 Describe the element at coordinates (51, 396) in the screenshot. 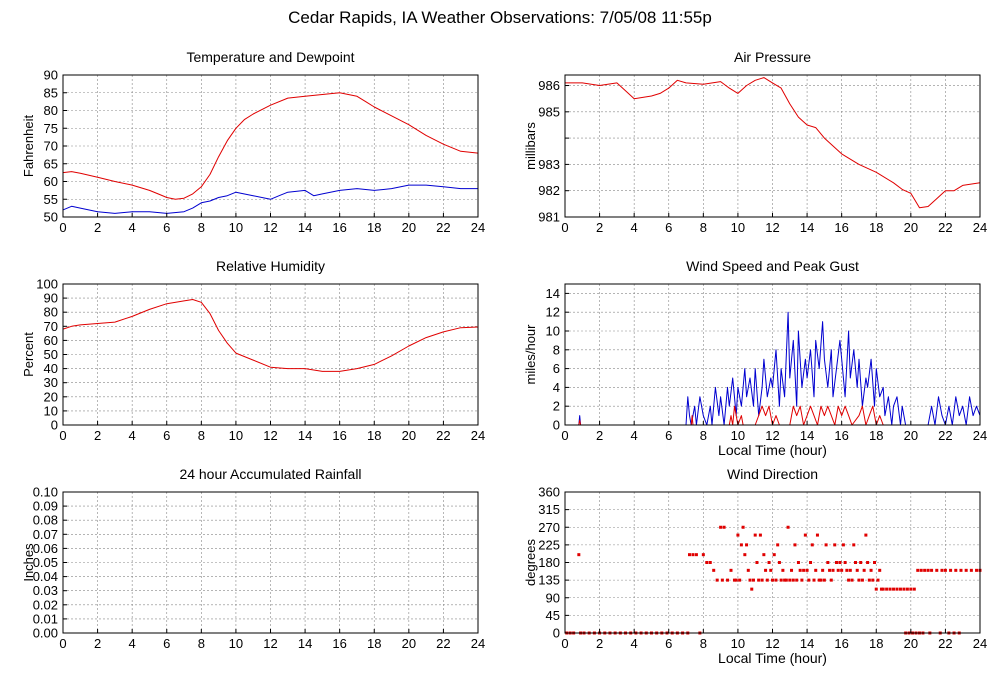

I see `y-tick-label: 20` at that location.